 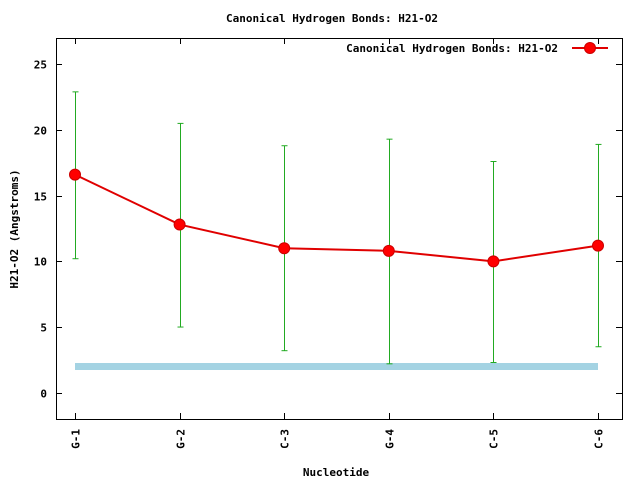 What do you see at coordinates (285, 439) in the screenshot?
I see `x-tick-label: C-3` at bounding box center [285, 439].